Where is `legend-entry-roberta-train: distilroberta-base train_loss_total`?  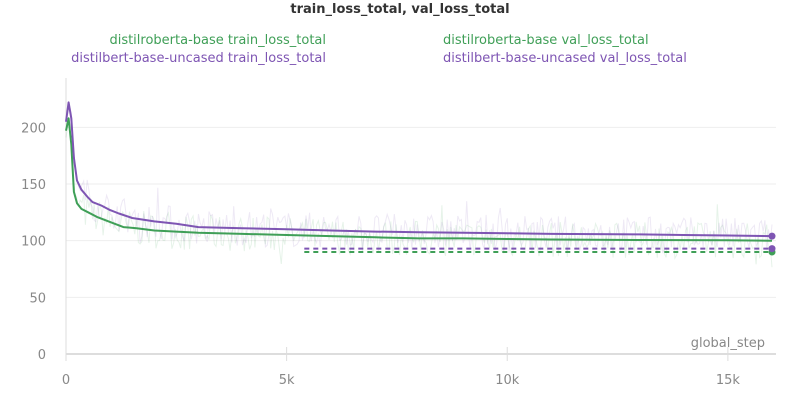 legend-entry-roberta-train: distilroberta-base train_loss_total is located at coordinates (217, 40).